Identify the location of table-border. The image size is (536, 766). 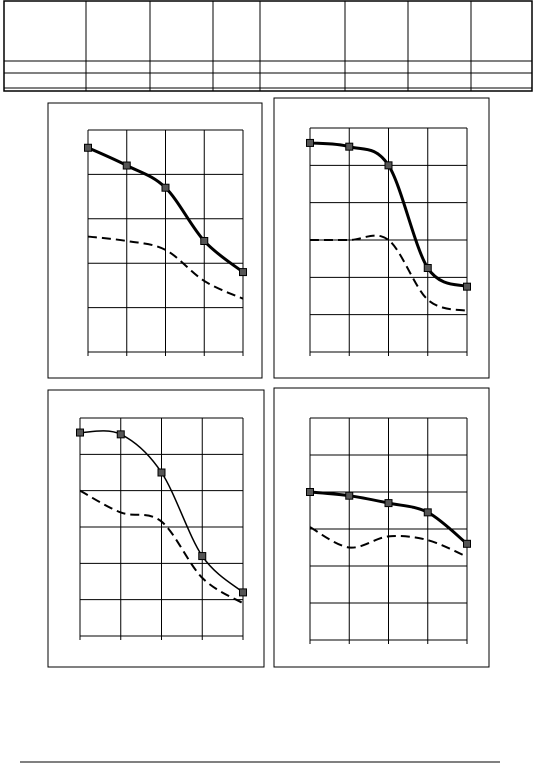
(268, 46).